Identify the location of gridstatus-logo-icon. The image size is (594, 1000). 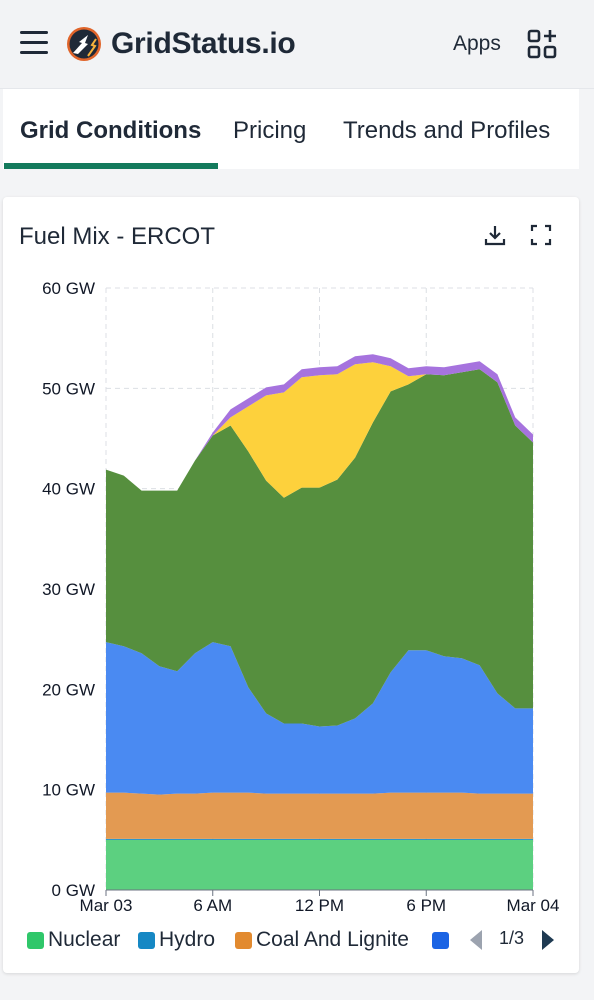
(84, 44).